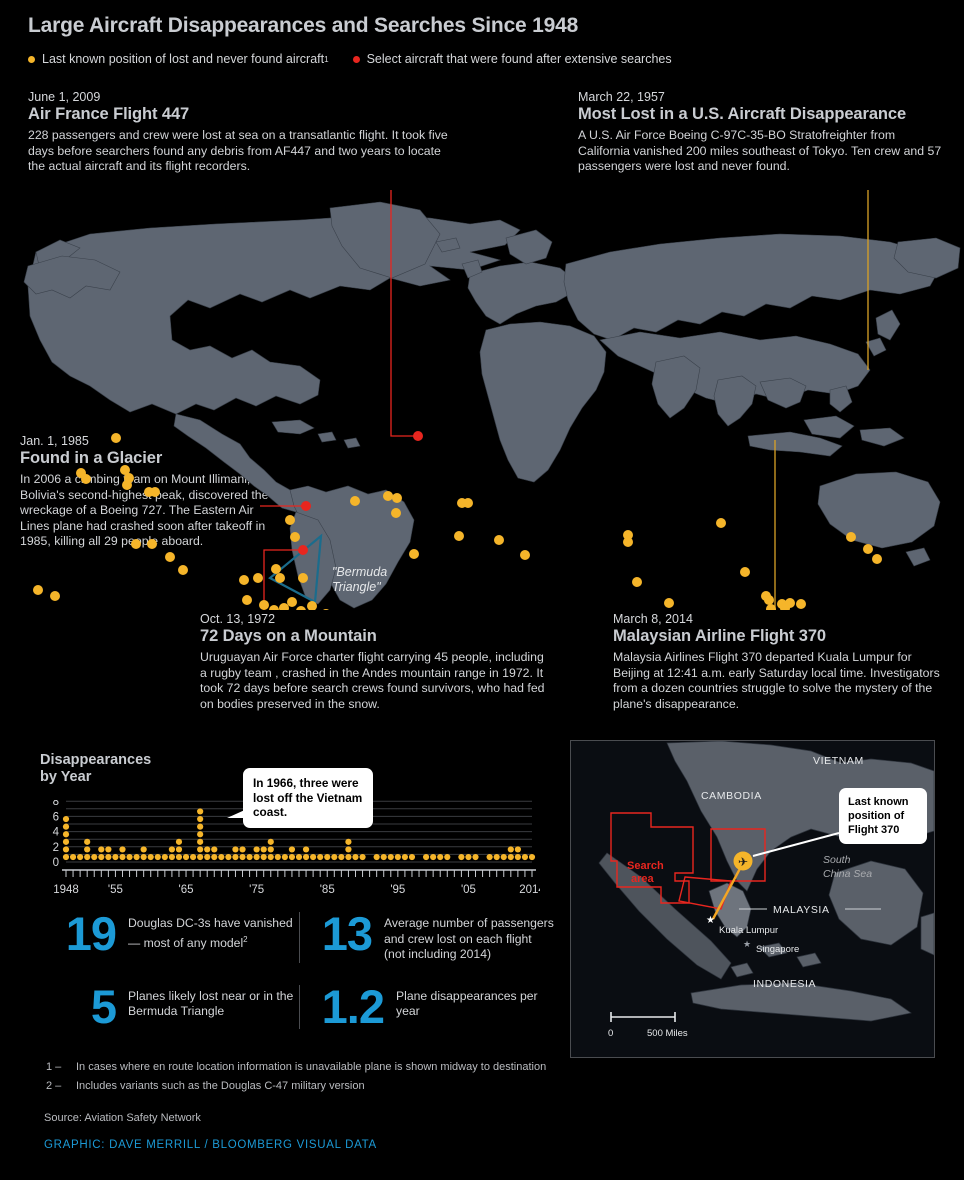  What do you see at coordinates (103, 1006) in the screenshot?
I see `stat-number: 5` at bounding box center [103, 1006].